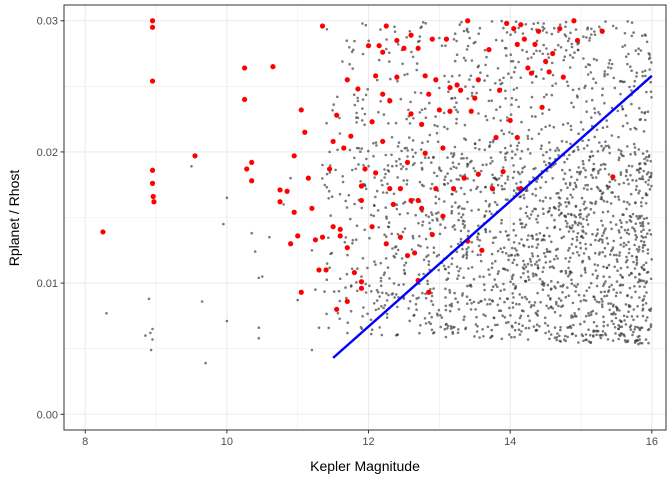 The image size is (672, 480). Describe the element at coordinates (85, 442) in the screenshot. I see `x-tick-label: 8` at that location.